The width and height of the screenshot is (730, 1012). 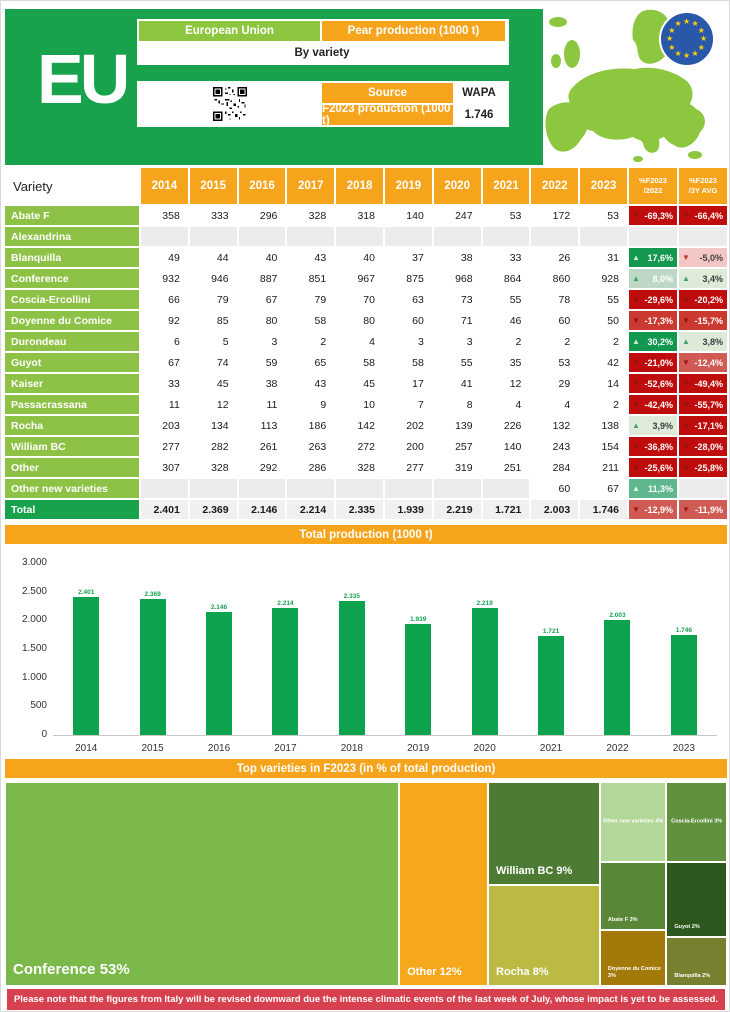 I want to click on treemap-block: Other new varieties 4%, so click(x=633, y=822).